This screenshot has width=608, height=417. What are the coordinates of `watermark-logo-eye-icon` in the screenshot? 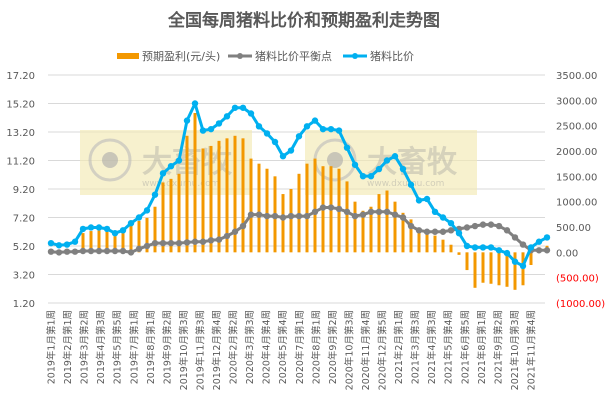 It's located at (335, 160).